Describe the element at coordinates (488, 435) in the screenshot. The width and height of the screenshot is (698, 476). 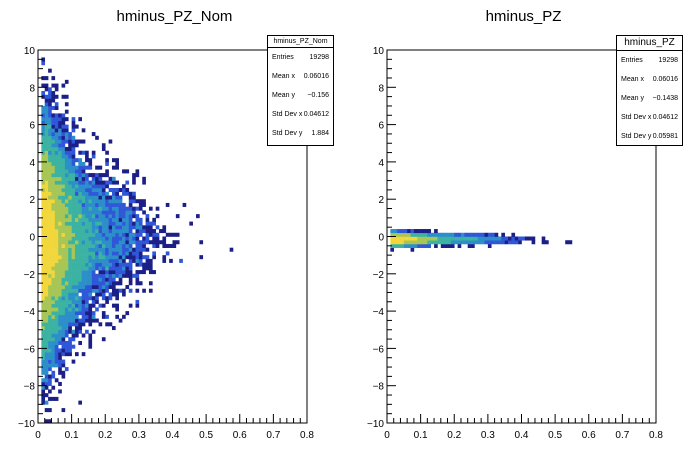
I see `x-tick-label: 0.3` at that location.